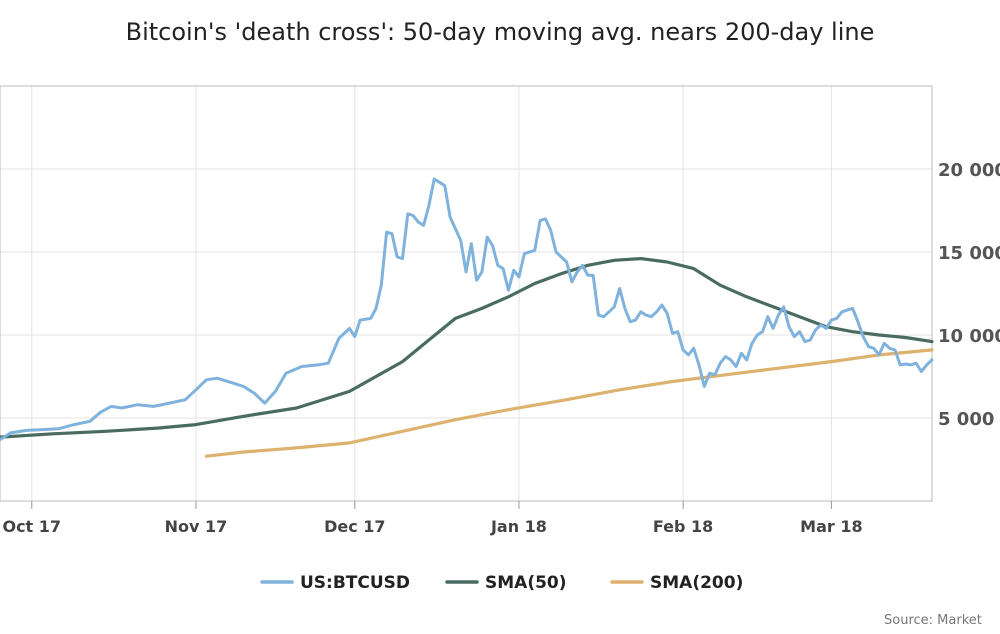 The width and height of the screenshot is (1000, 634). I want to click on legend: US:BTCUSD SMA(50) SMA(200), so click(501, 583).